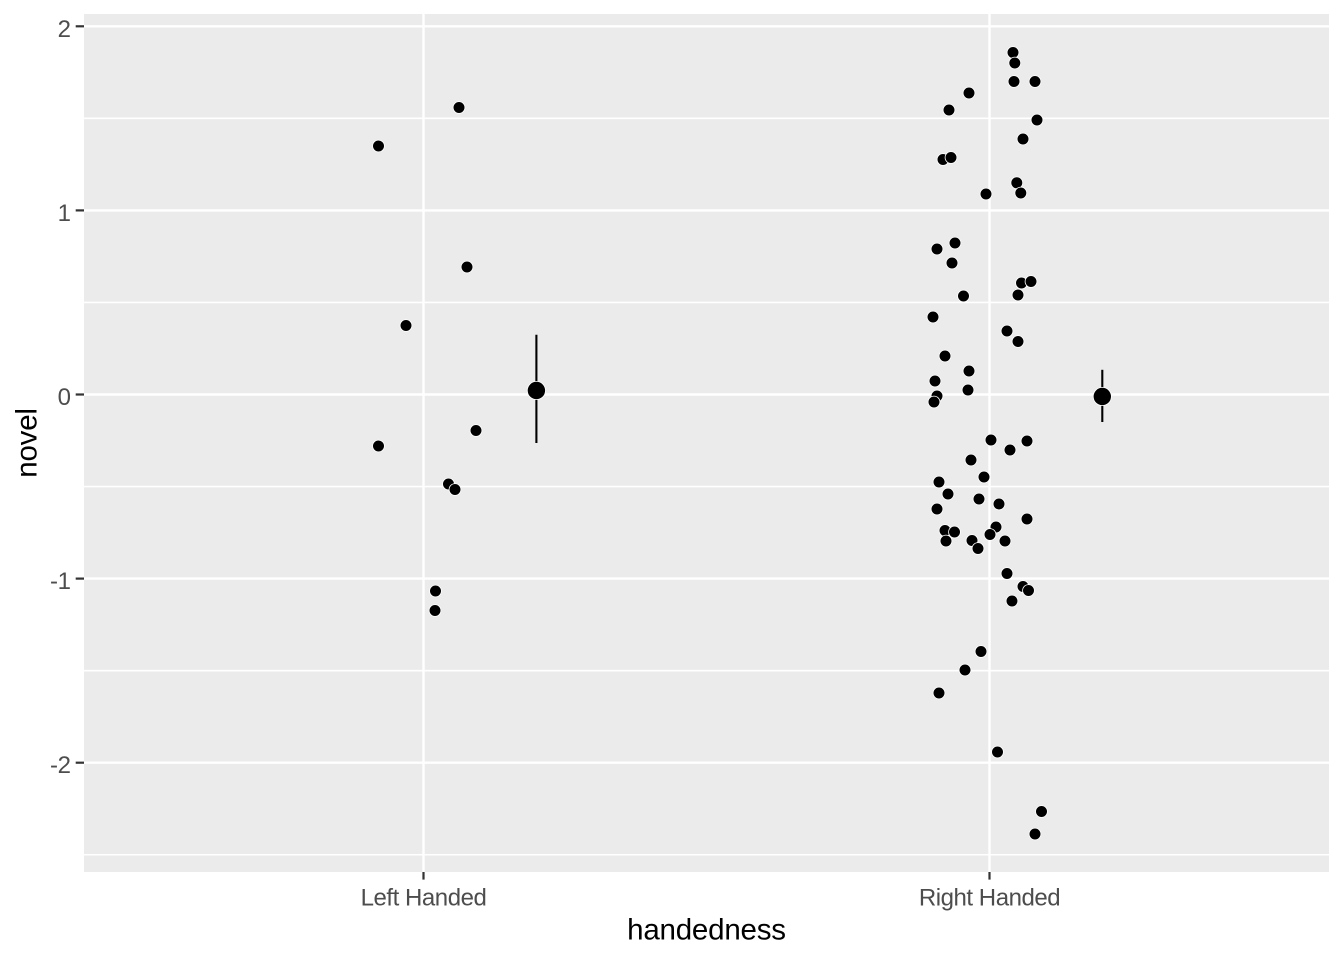 Image resolution: width=1344 pixels, height=960 pixels. I want to click on svg-text: 1, so click(64, 213).